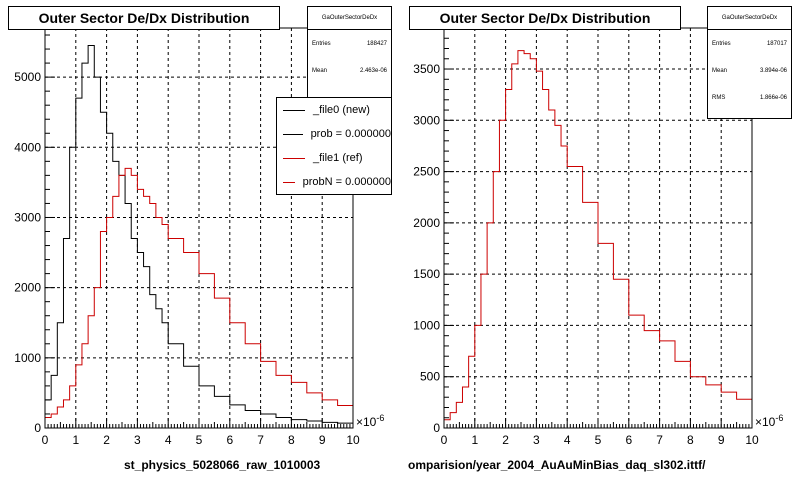 This screenshot has height=480, width=800. Describe the element at coordinates (721, 440) in the screenshot. I see `right-x-tick-label-9: 9` at that location.